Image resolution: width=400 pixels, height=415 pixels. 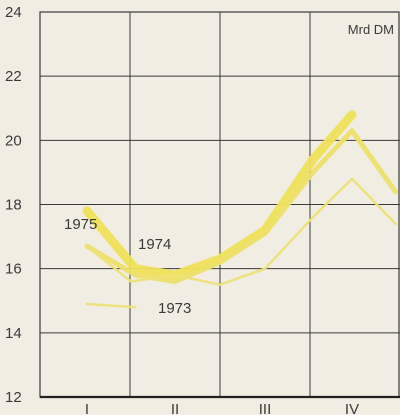 What do you see at coordinates (111, 305) in the screenshot?
I see `series-line-1973-early` at bounding box center [111, 305].